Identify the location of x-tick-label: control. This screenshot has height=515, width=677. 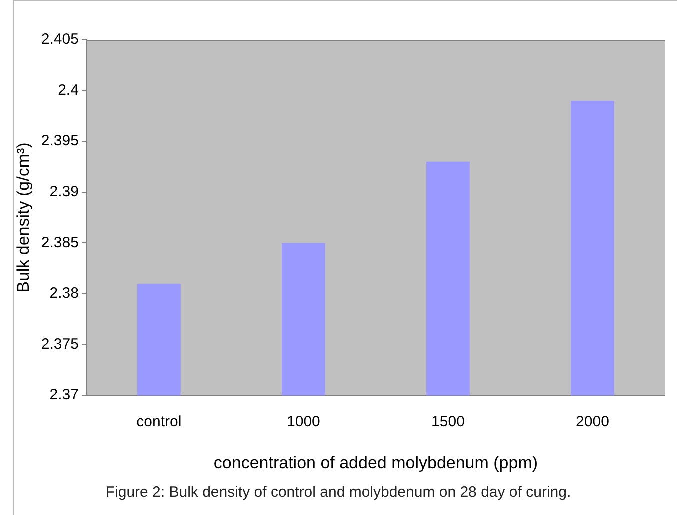
(159, 422).